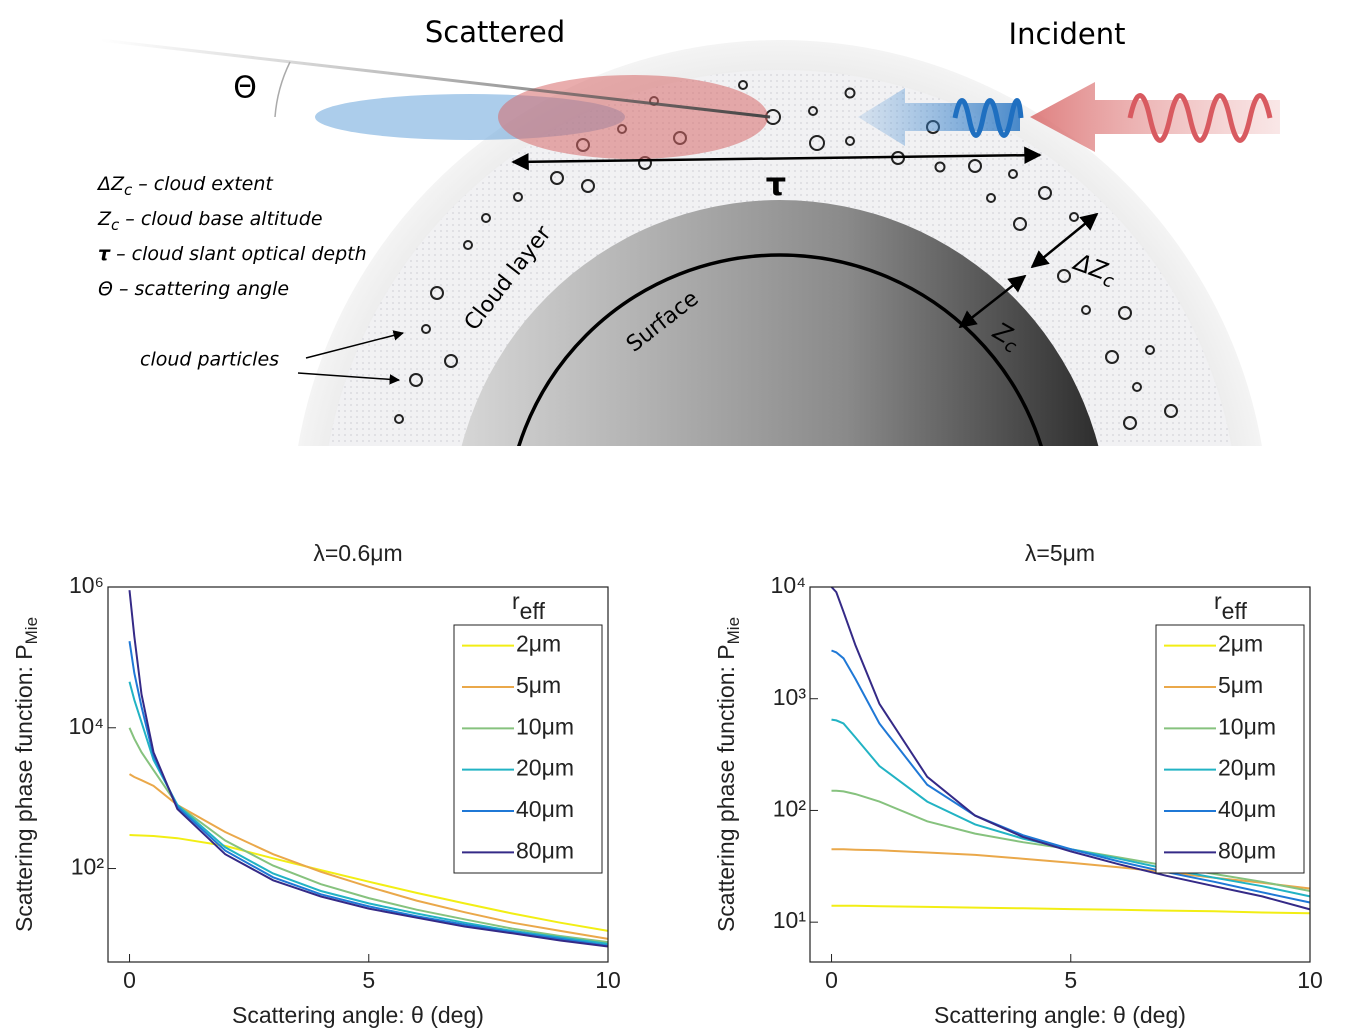  What do you see at coordinates (223, 219) in the screenshot?
I see `definition-text: – cloud base altitude` at bounding box center [223, 219].